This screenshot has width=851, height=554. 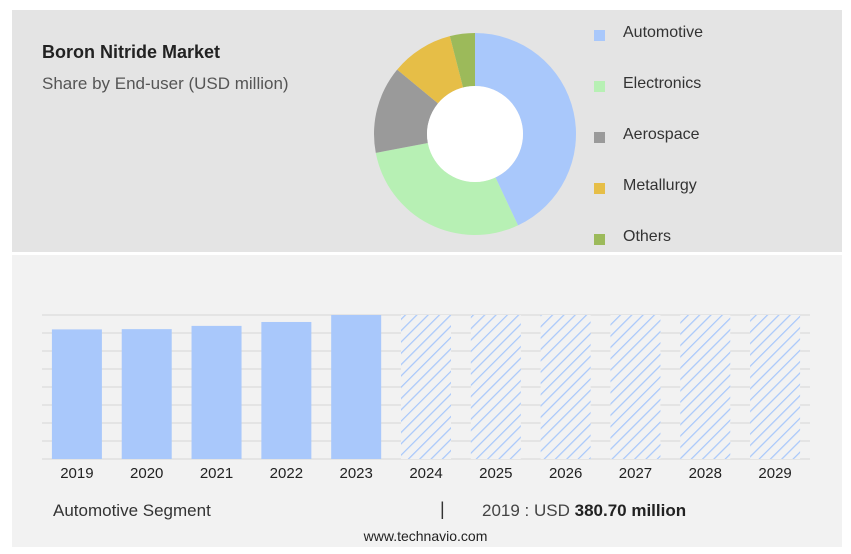 What do you see at coordinates (146, 473) in the screenshot?
I see `x-tick-label: 2020` at bounding box center [146, 473].